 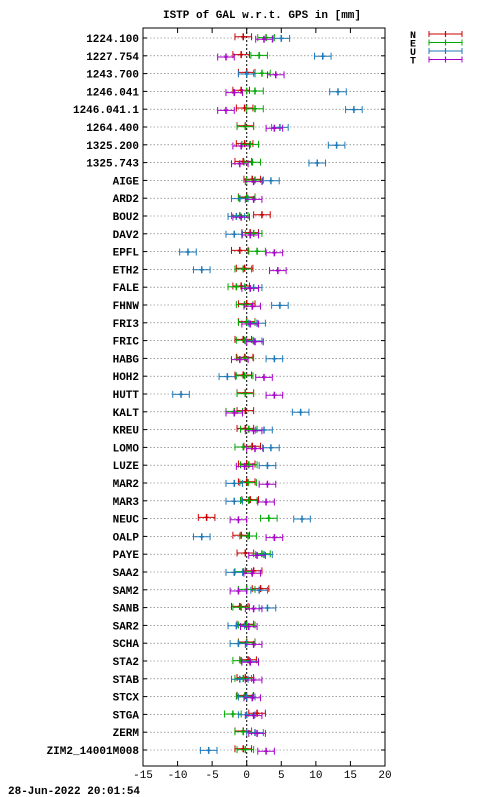 I want to click on station-label: 1224.100, so click(x=112, y=40).